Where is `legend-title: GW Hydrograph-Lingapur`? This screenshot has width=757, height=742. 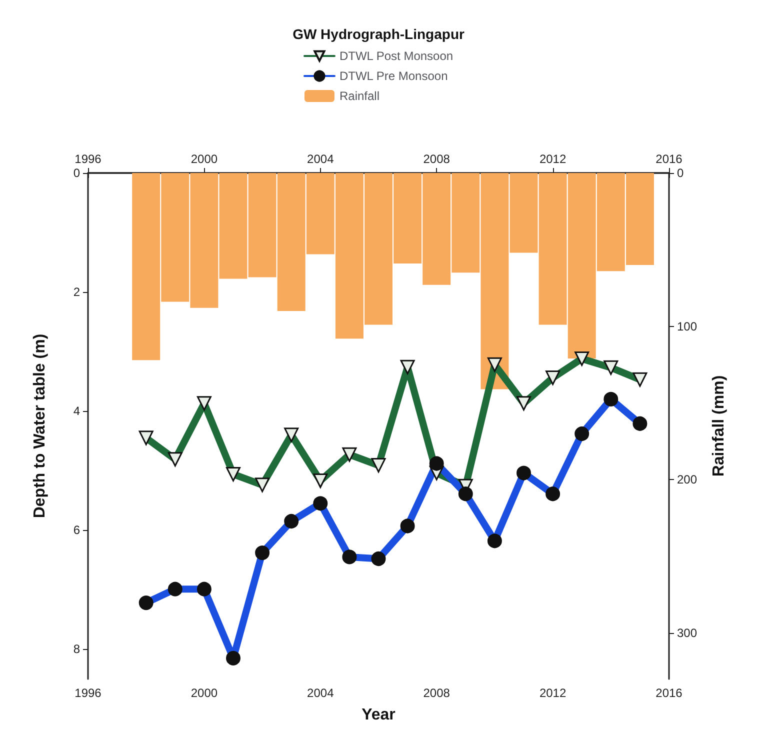
legend-title: GW Hydrograph-Lingapur is located at coordinates (378, 34).